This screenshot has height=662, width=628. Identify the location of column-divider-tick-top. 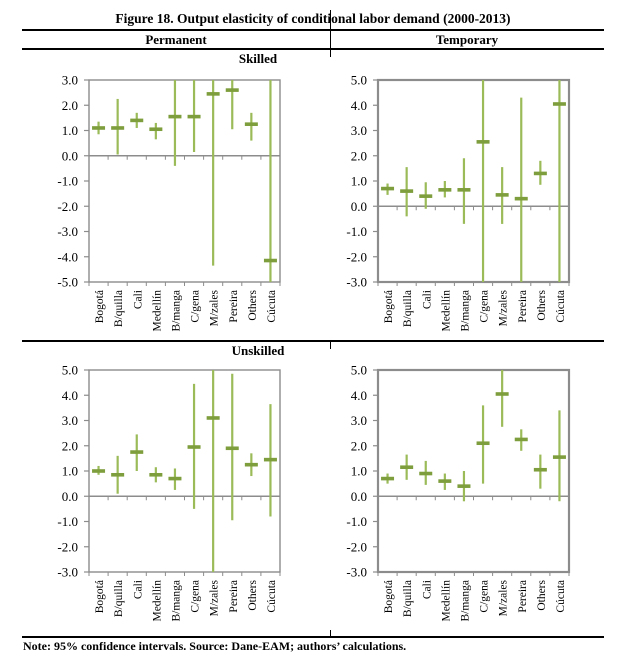
(330, 53).